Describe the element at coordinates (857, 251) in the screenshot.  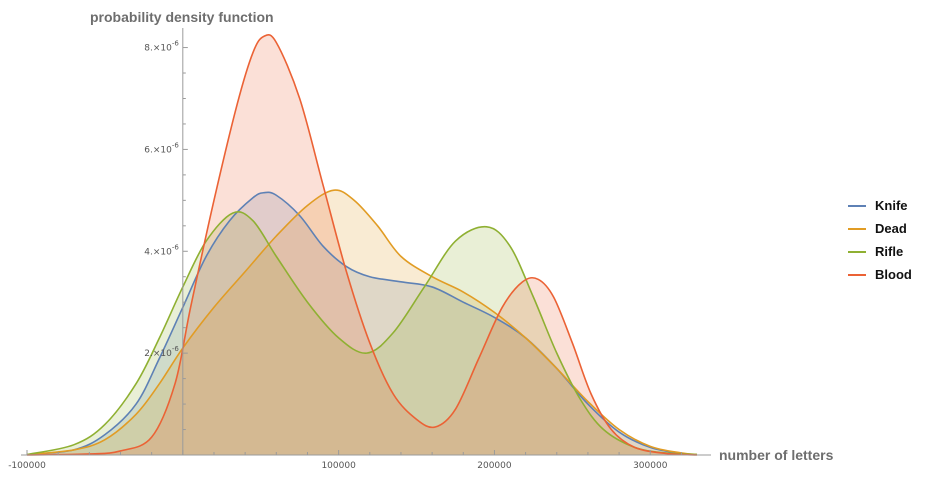
I see `legend-swatch-rifle` at that location.